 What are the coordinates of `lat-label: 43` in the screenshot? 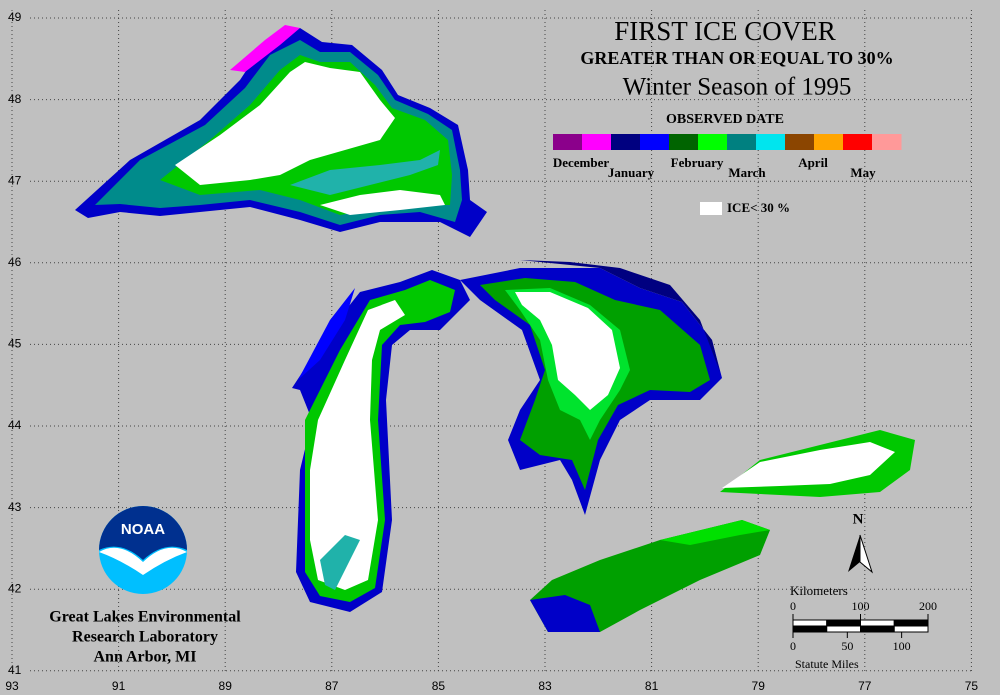 It's located at (15, 507).